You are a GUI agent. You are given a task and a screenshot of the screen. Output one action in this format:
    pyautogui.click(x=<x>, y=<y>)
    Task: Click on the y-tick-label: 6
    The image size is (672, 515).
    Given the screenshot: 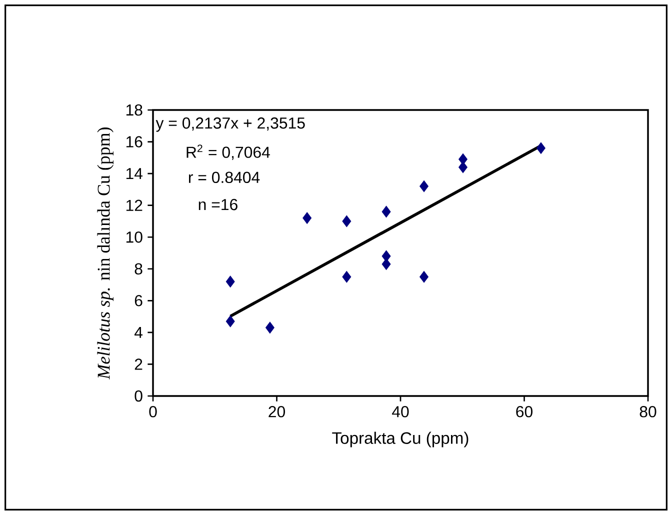 What is the action you would take?
    pyautogui.click(x=138, y=300)
    